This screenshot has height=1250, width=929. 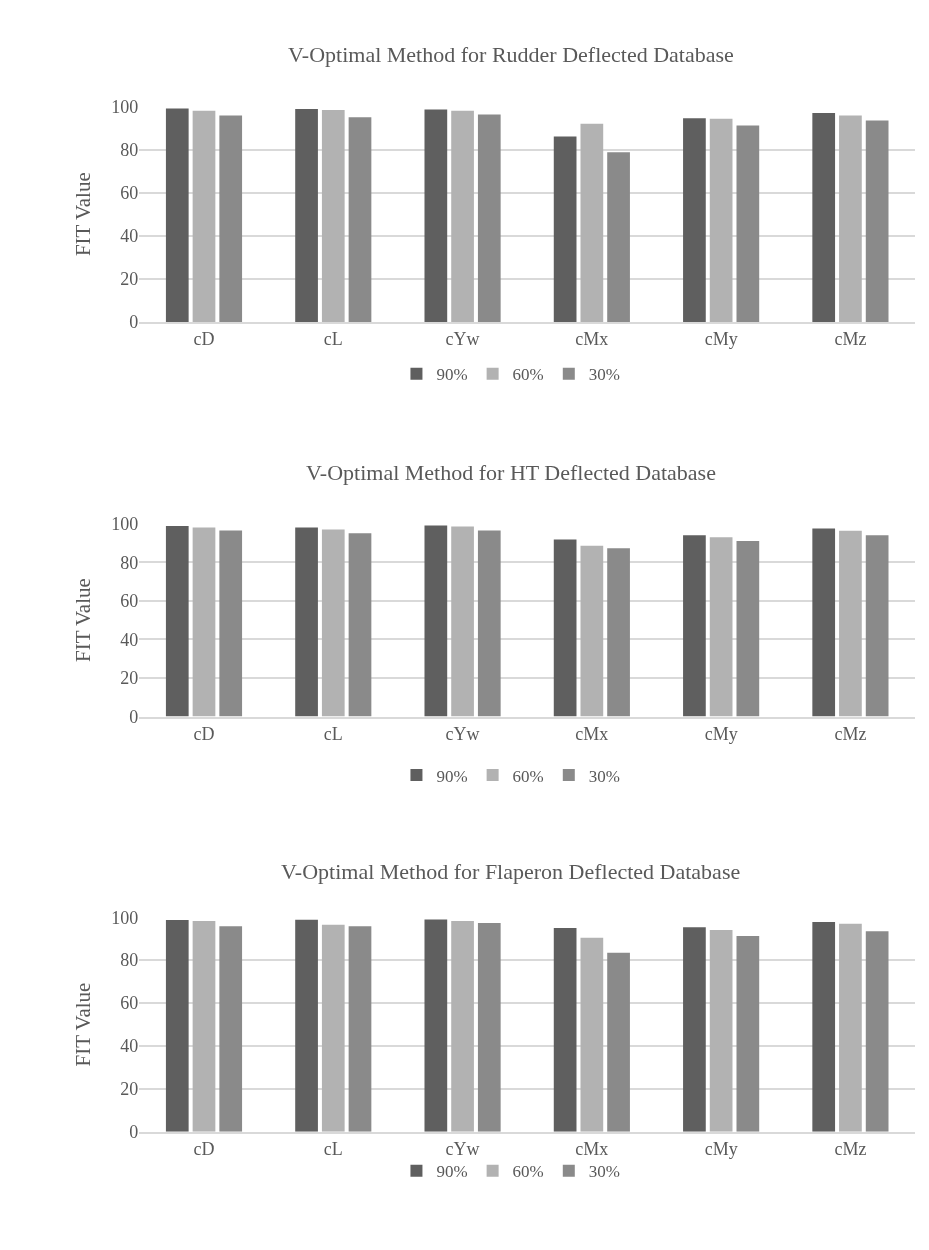 What do you see at coordinates (511, 871) in the screenshot?
I see `chart-title: V-Optimal Method for Flaperon Deflected Database` at bounding box center [511, 871].